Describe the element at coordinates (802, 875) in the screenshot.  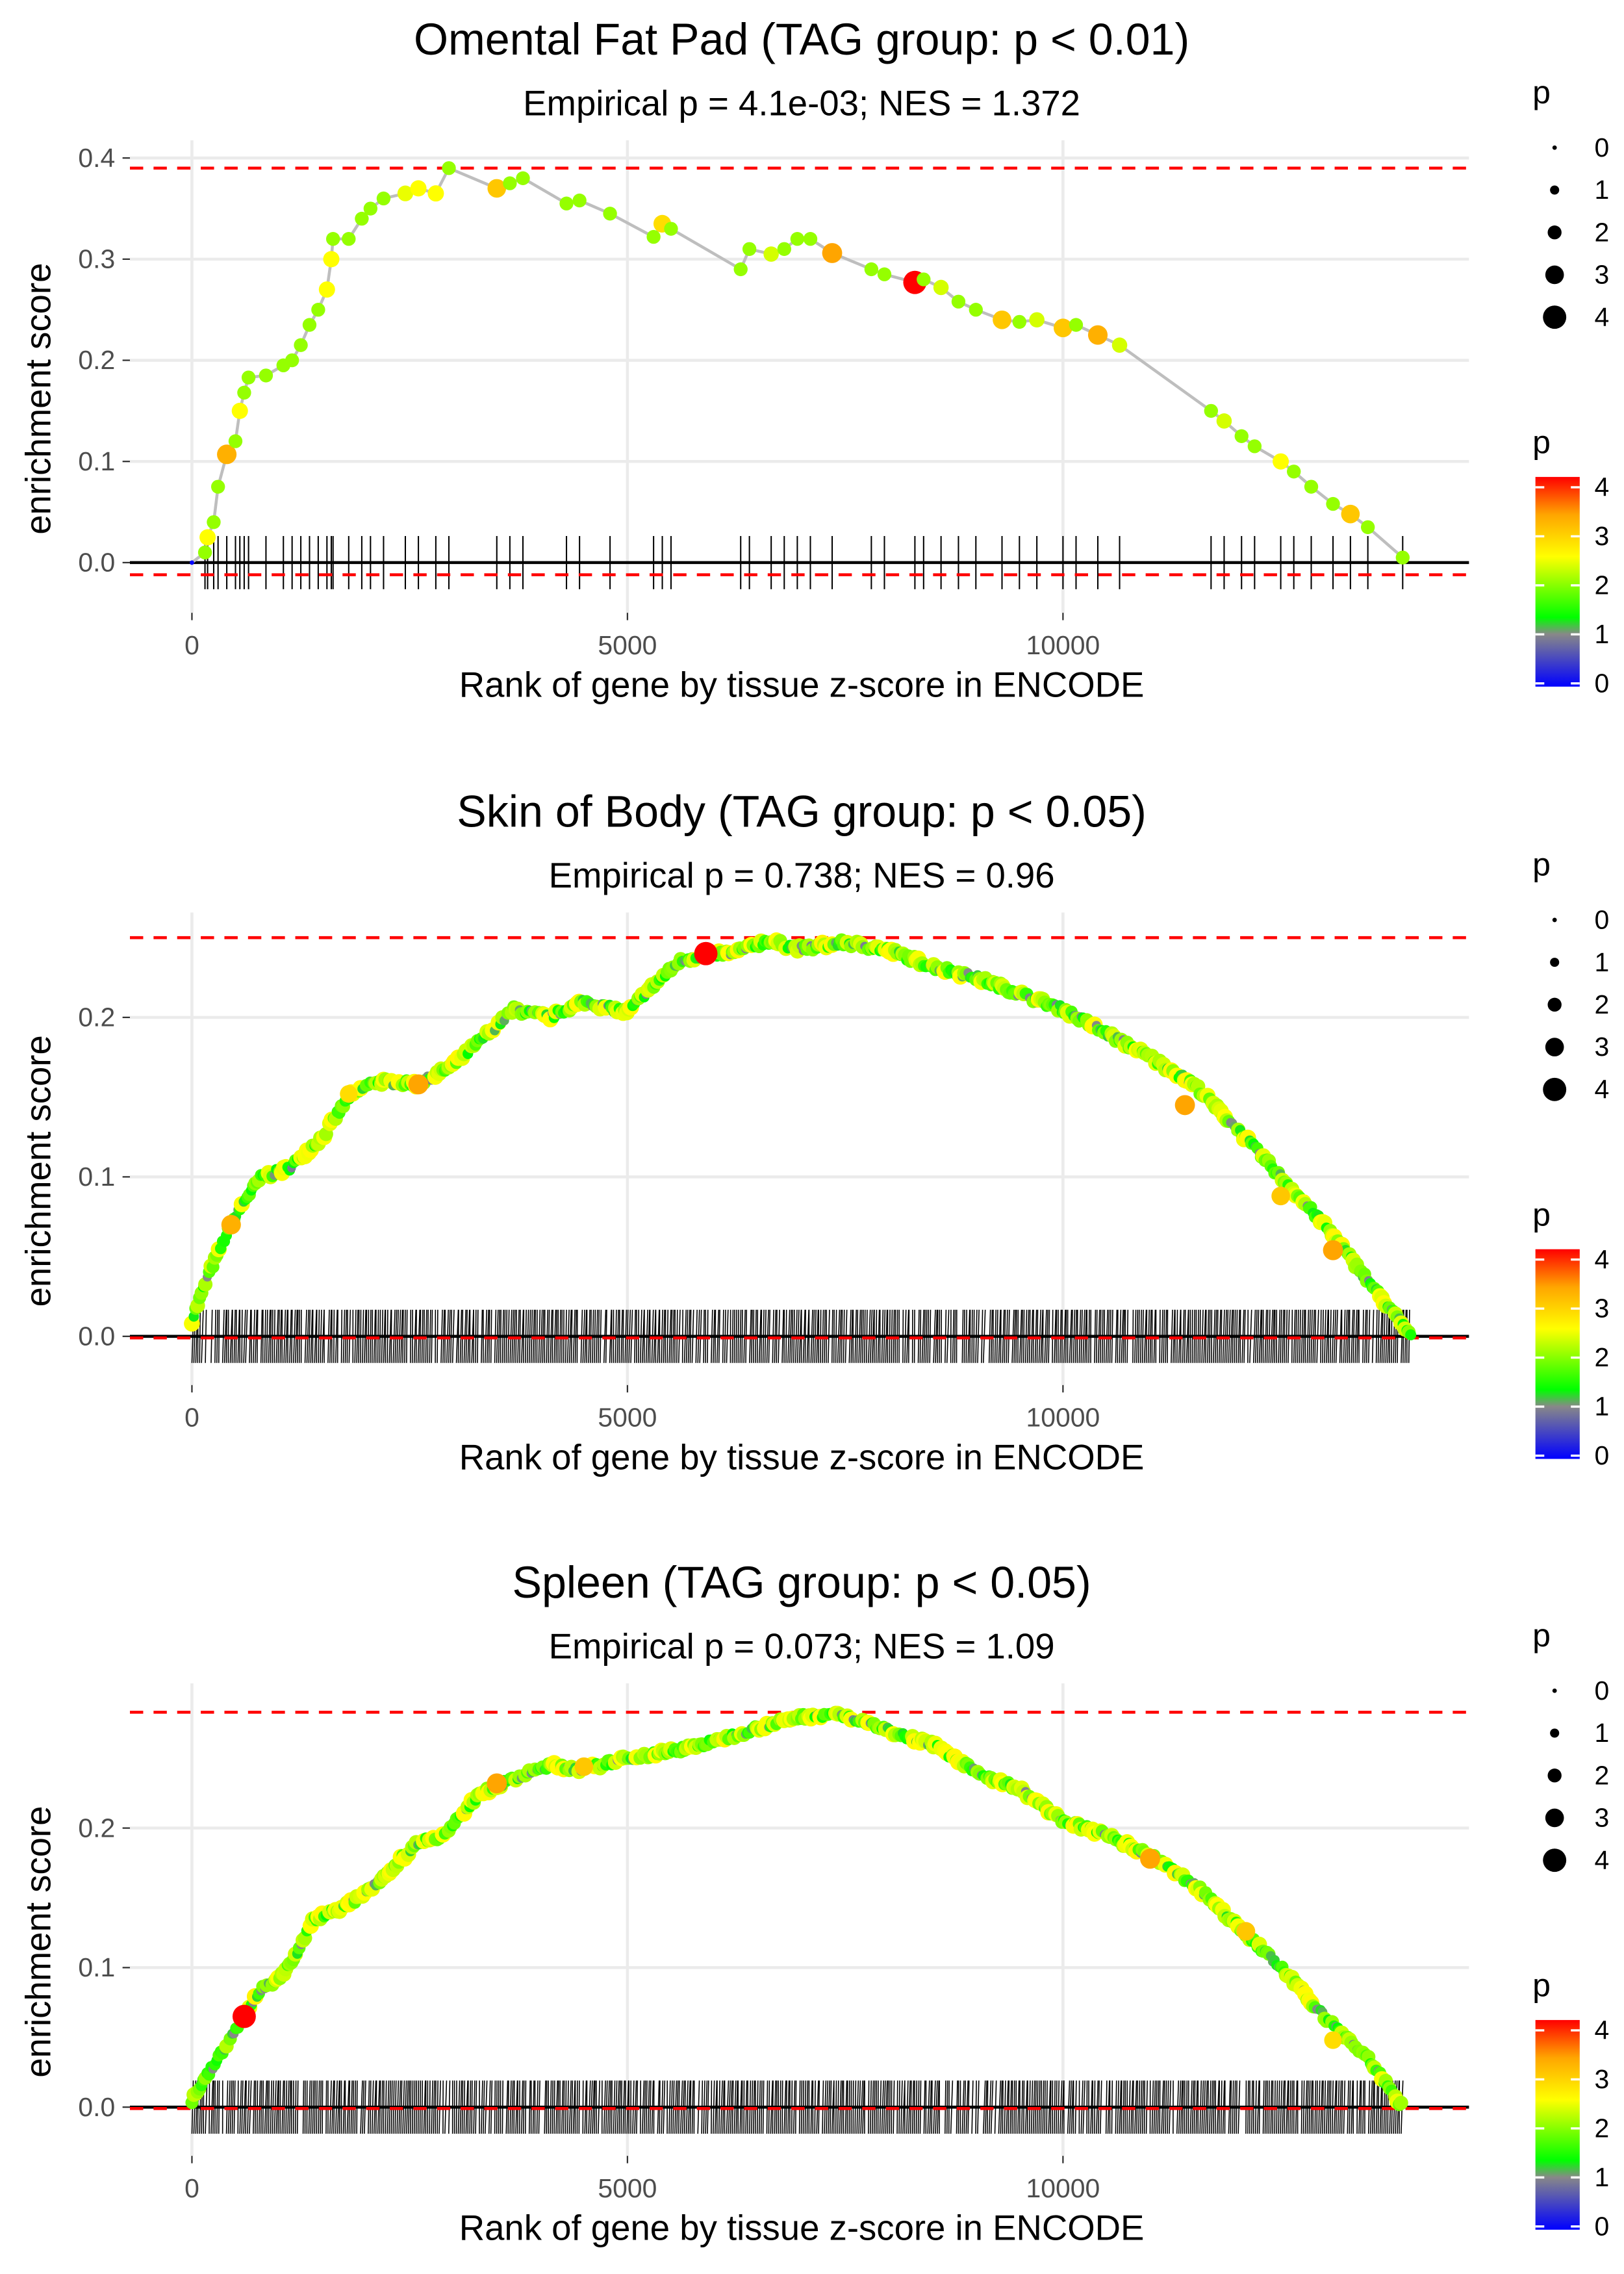
I see `chart-subtitle: Empirical p = 0.738; NES = 0.96` at that location.